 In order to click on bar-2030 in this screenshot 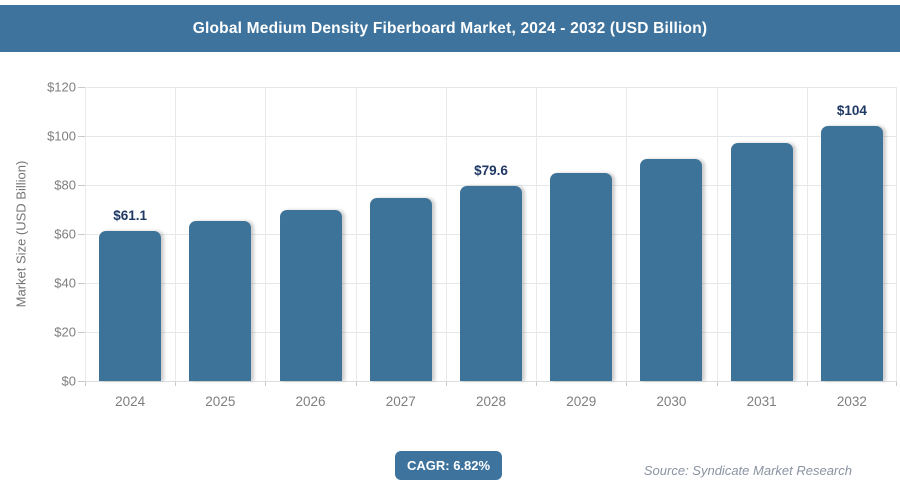, I will do `click(671, 269)`.